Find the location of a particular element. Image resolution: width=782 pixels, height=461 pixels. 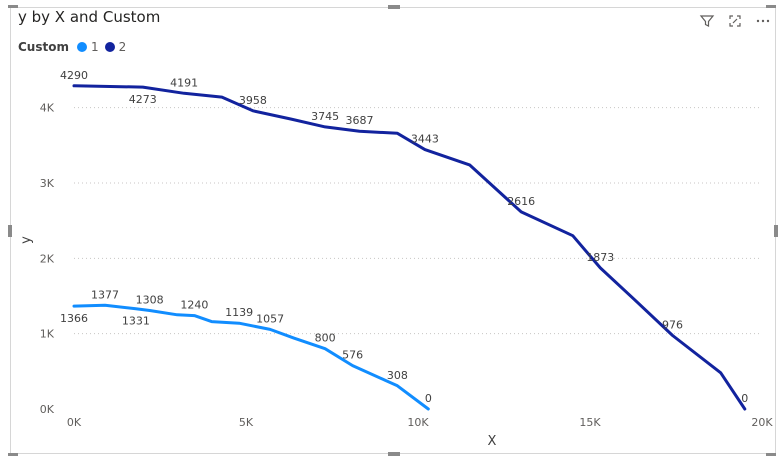

data-label-1-8: 1057 is located at coordinates (270, 318).